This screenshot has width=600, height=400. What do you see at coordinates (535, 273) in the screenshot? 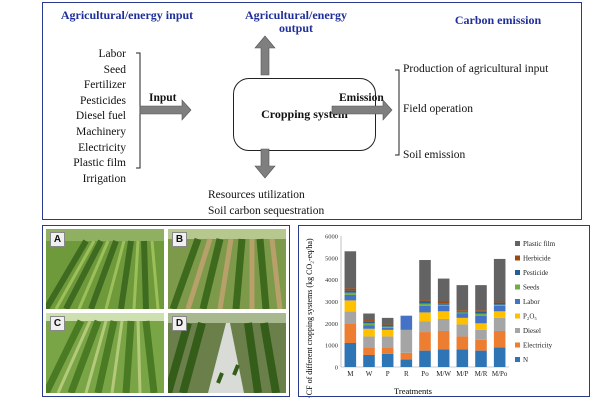
I see `legend-entry: Pesticide` at bounding box center [535, 273].